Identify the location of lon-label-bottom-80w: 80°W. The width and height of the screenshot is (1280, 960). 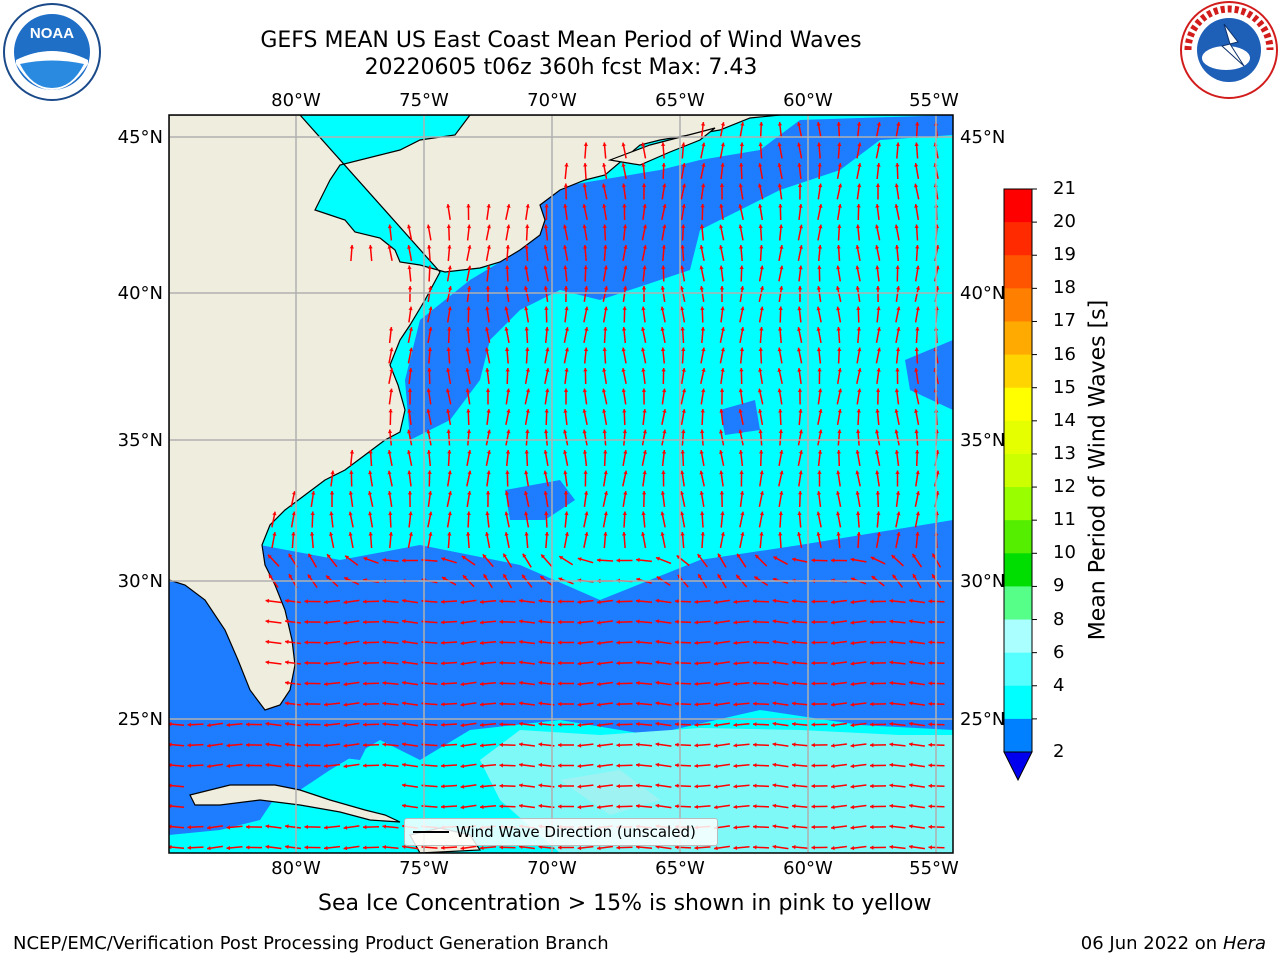
(296, 868).